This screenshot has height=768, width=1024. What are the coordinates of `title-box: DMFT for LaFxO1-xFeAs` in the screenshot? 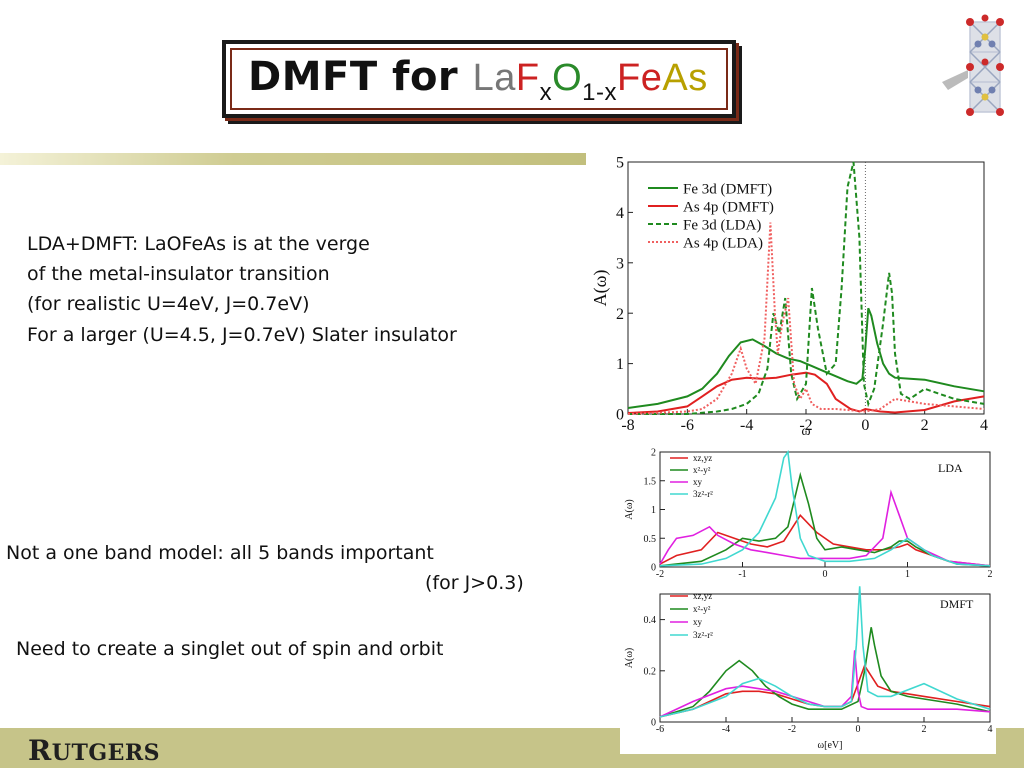 It's located at (479, 79).